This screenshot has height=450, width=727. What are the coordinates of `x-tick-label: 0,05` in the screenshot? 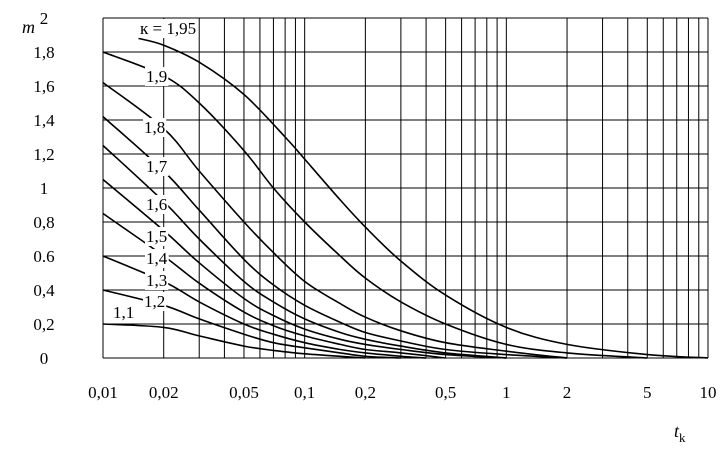 It's located at (244, 392).